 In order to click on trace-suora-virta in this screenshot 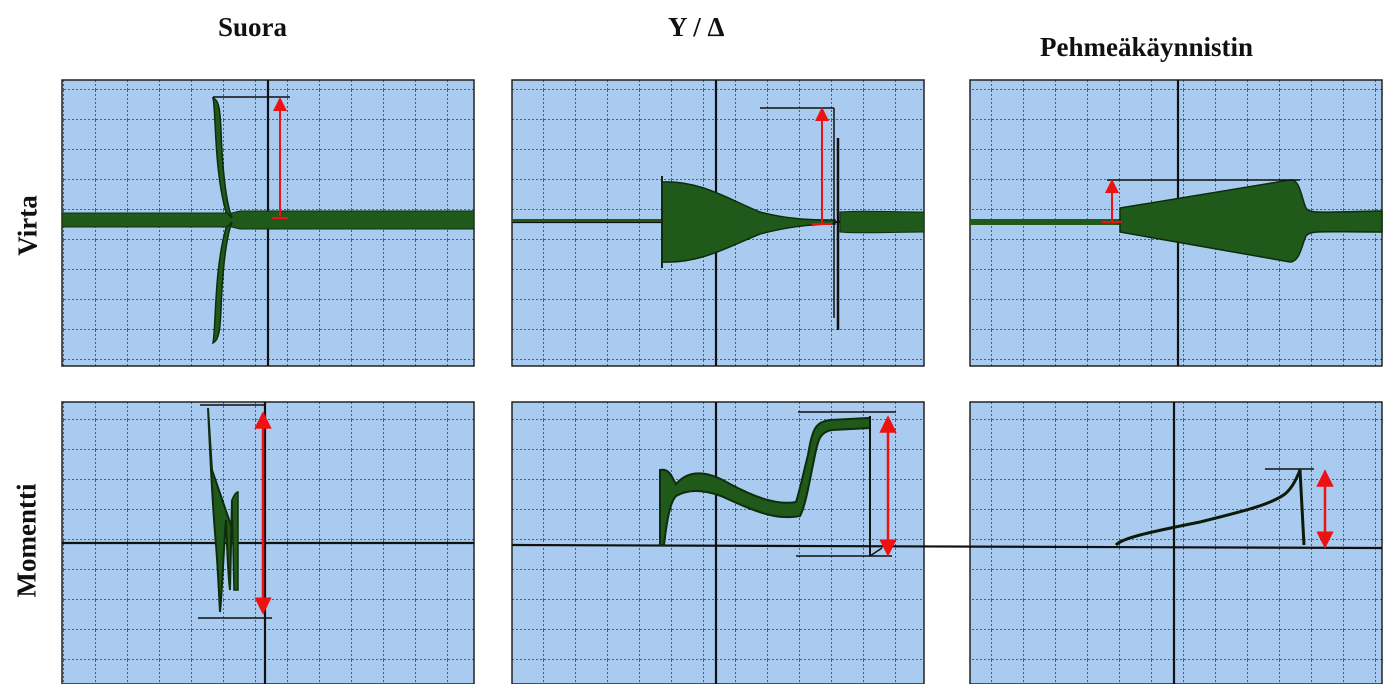, I will do `click(268, 220)`.